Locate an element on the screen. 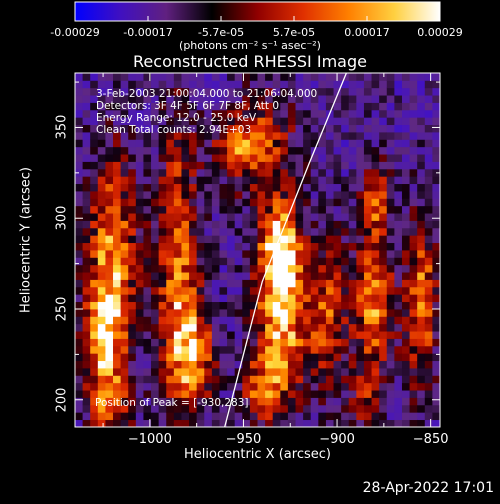 This screenshot has width=500, height=504. info-clean-counts: Clean Total counts: 2.94E+03 is located at coordinates (174, 130).